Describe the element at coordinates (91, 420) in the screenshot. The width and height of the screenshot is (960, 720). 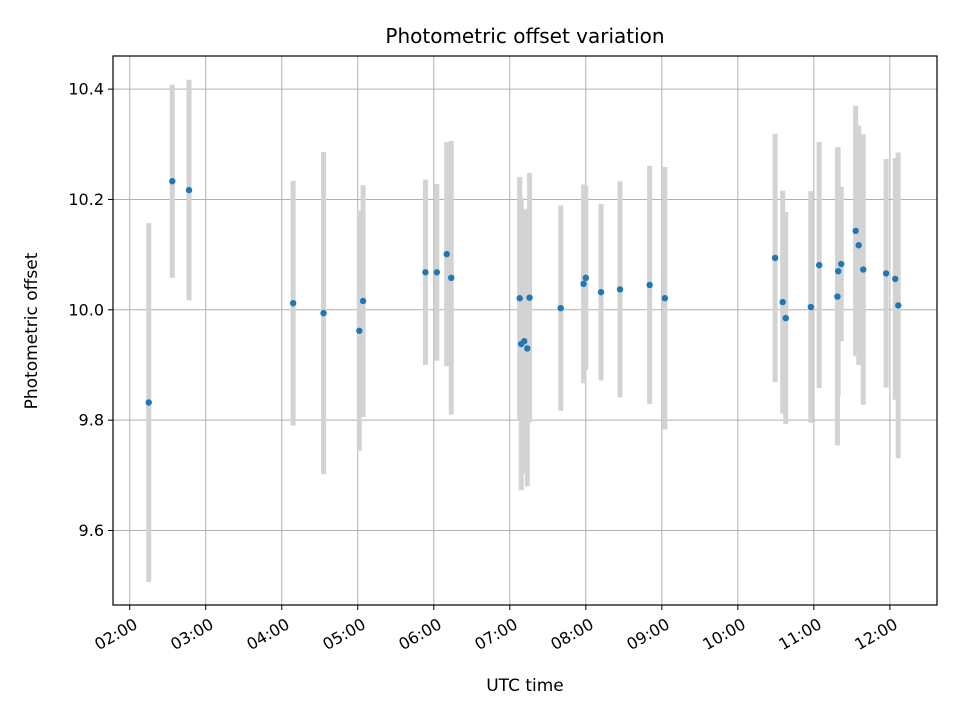
I see `y-tick-label: 9.8` at that location.